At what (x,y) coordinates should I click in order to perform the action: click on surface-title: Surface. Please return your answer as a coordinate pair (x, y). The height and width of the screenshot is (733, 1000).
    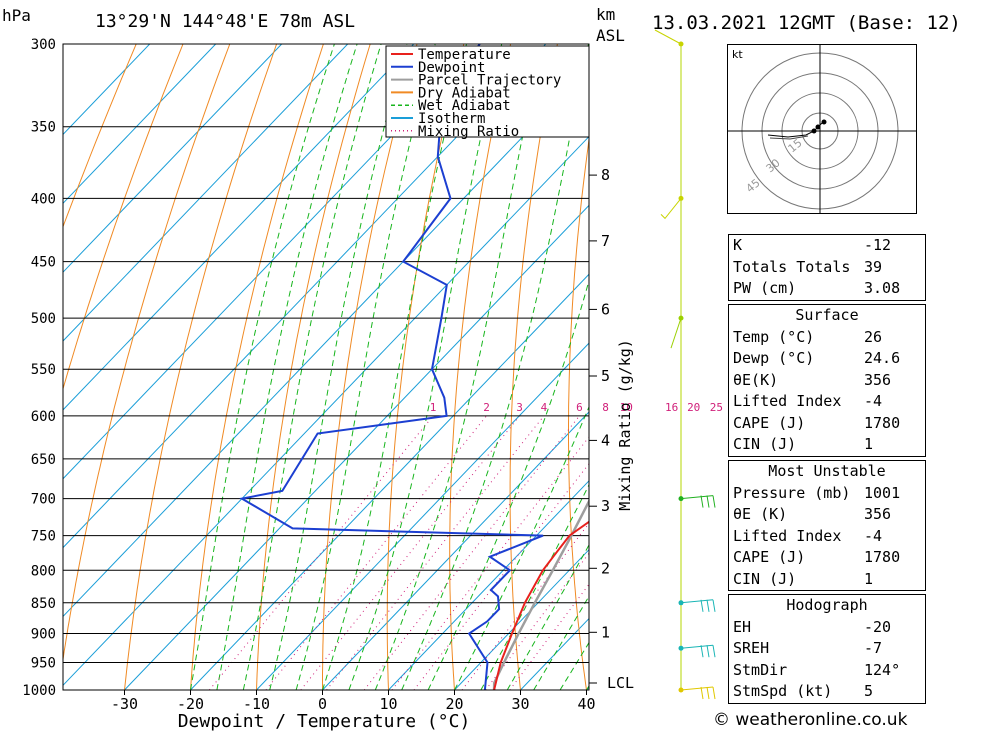
    Looking at the image, I should click on (827, 315).